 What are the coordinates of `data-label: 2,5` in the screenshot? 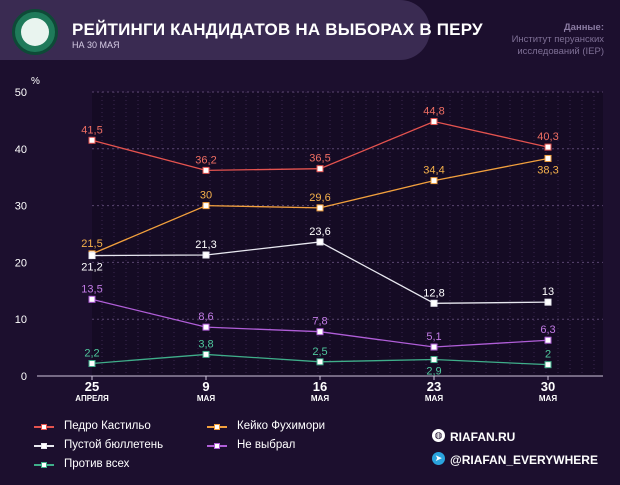 It's located at (319, 352).